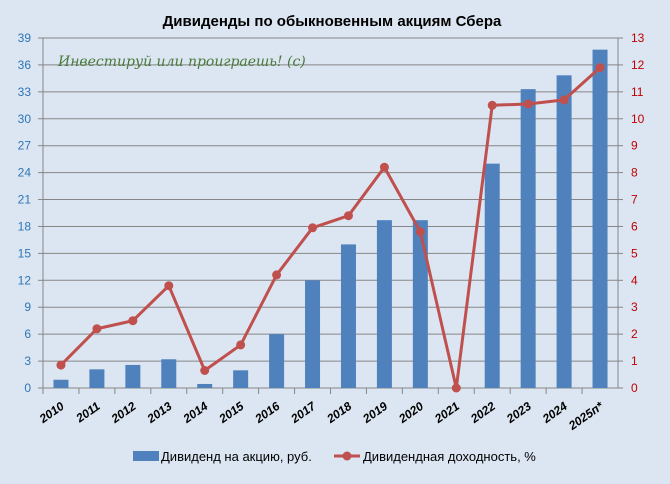 This screenshot has height=484, width=670. I want to click on x-tick-label: 2018, so click(338, 413).